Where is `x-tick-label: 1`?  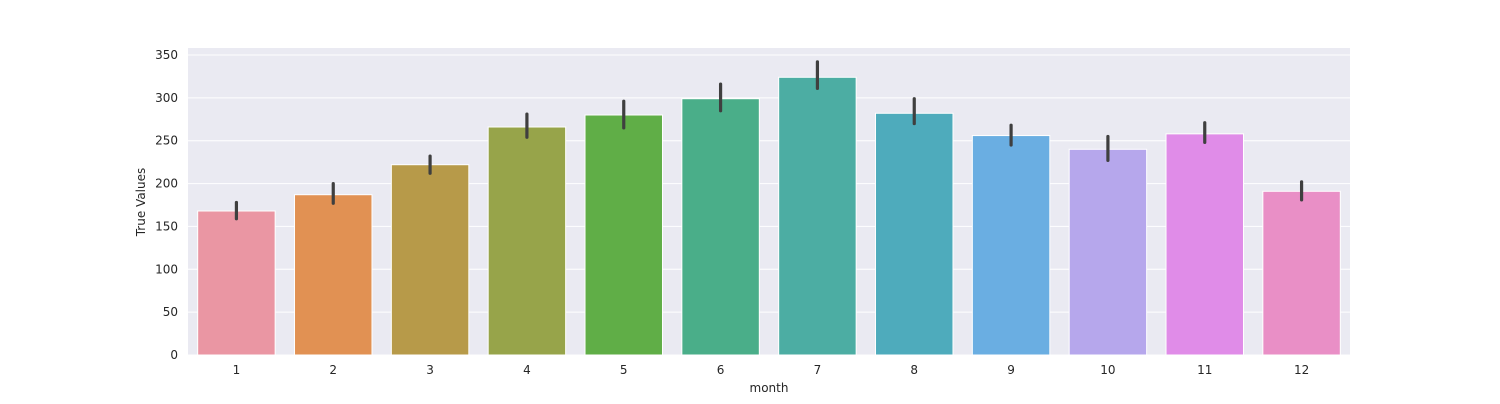
x-tick-label: 1 is located at coordinates (237, 370).